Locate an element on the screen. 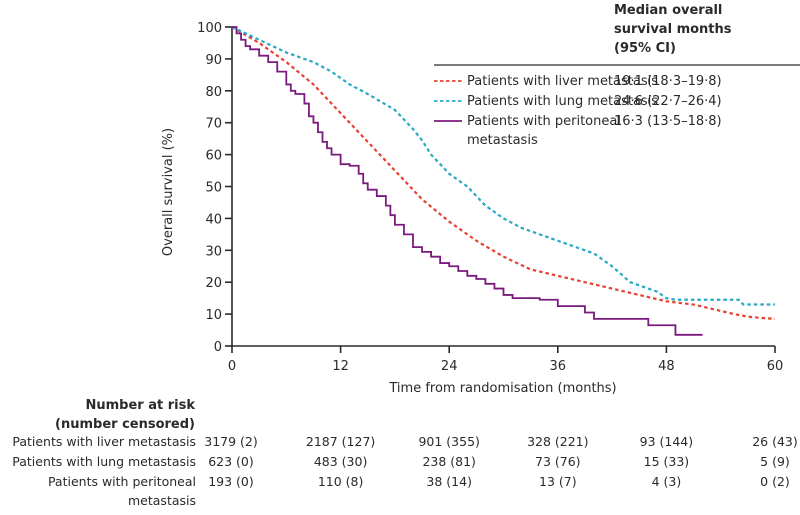  risk-header-line: (number censored) is located at coordinates (125, 424).